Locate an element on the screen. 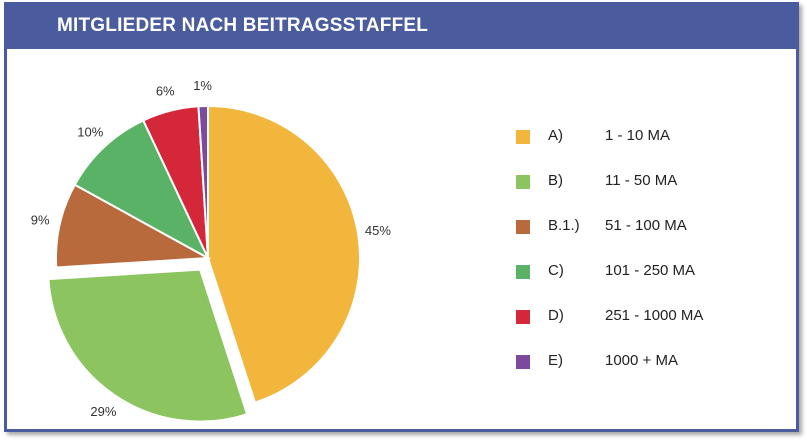 The height and width of the screenshot is (441, 807). legend-label: 1 - 10 MA is located at coordinates (638, 135).